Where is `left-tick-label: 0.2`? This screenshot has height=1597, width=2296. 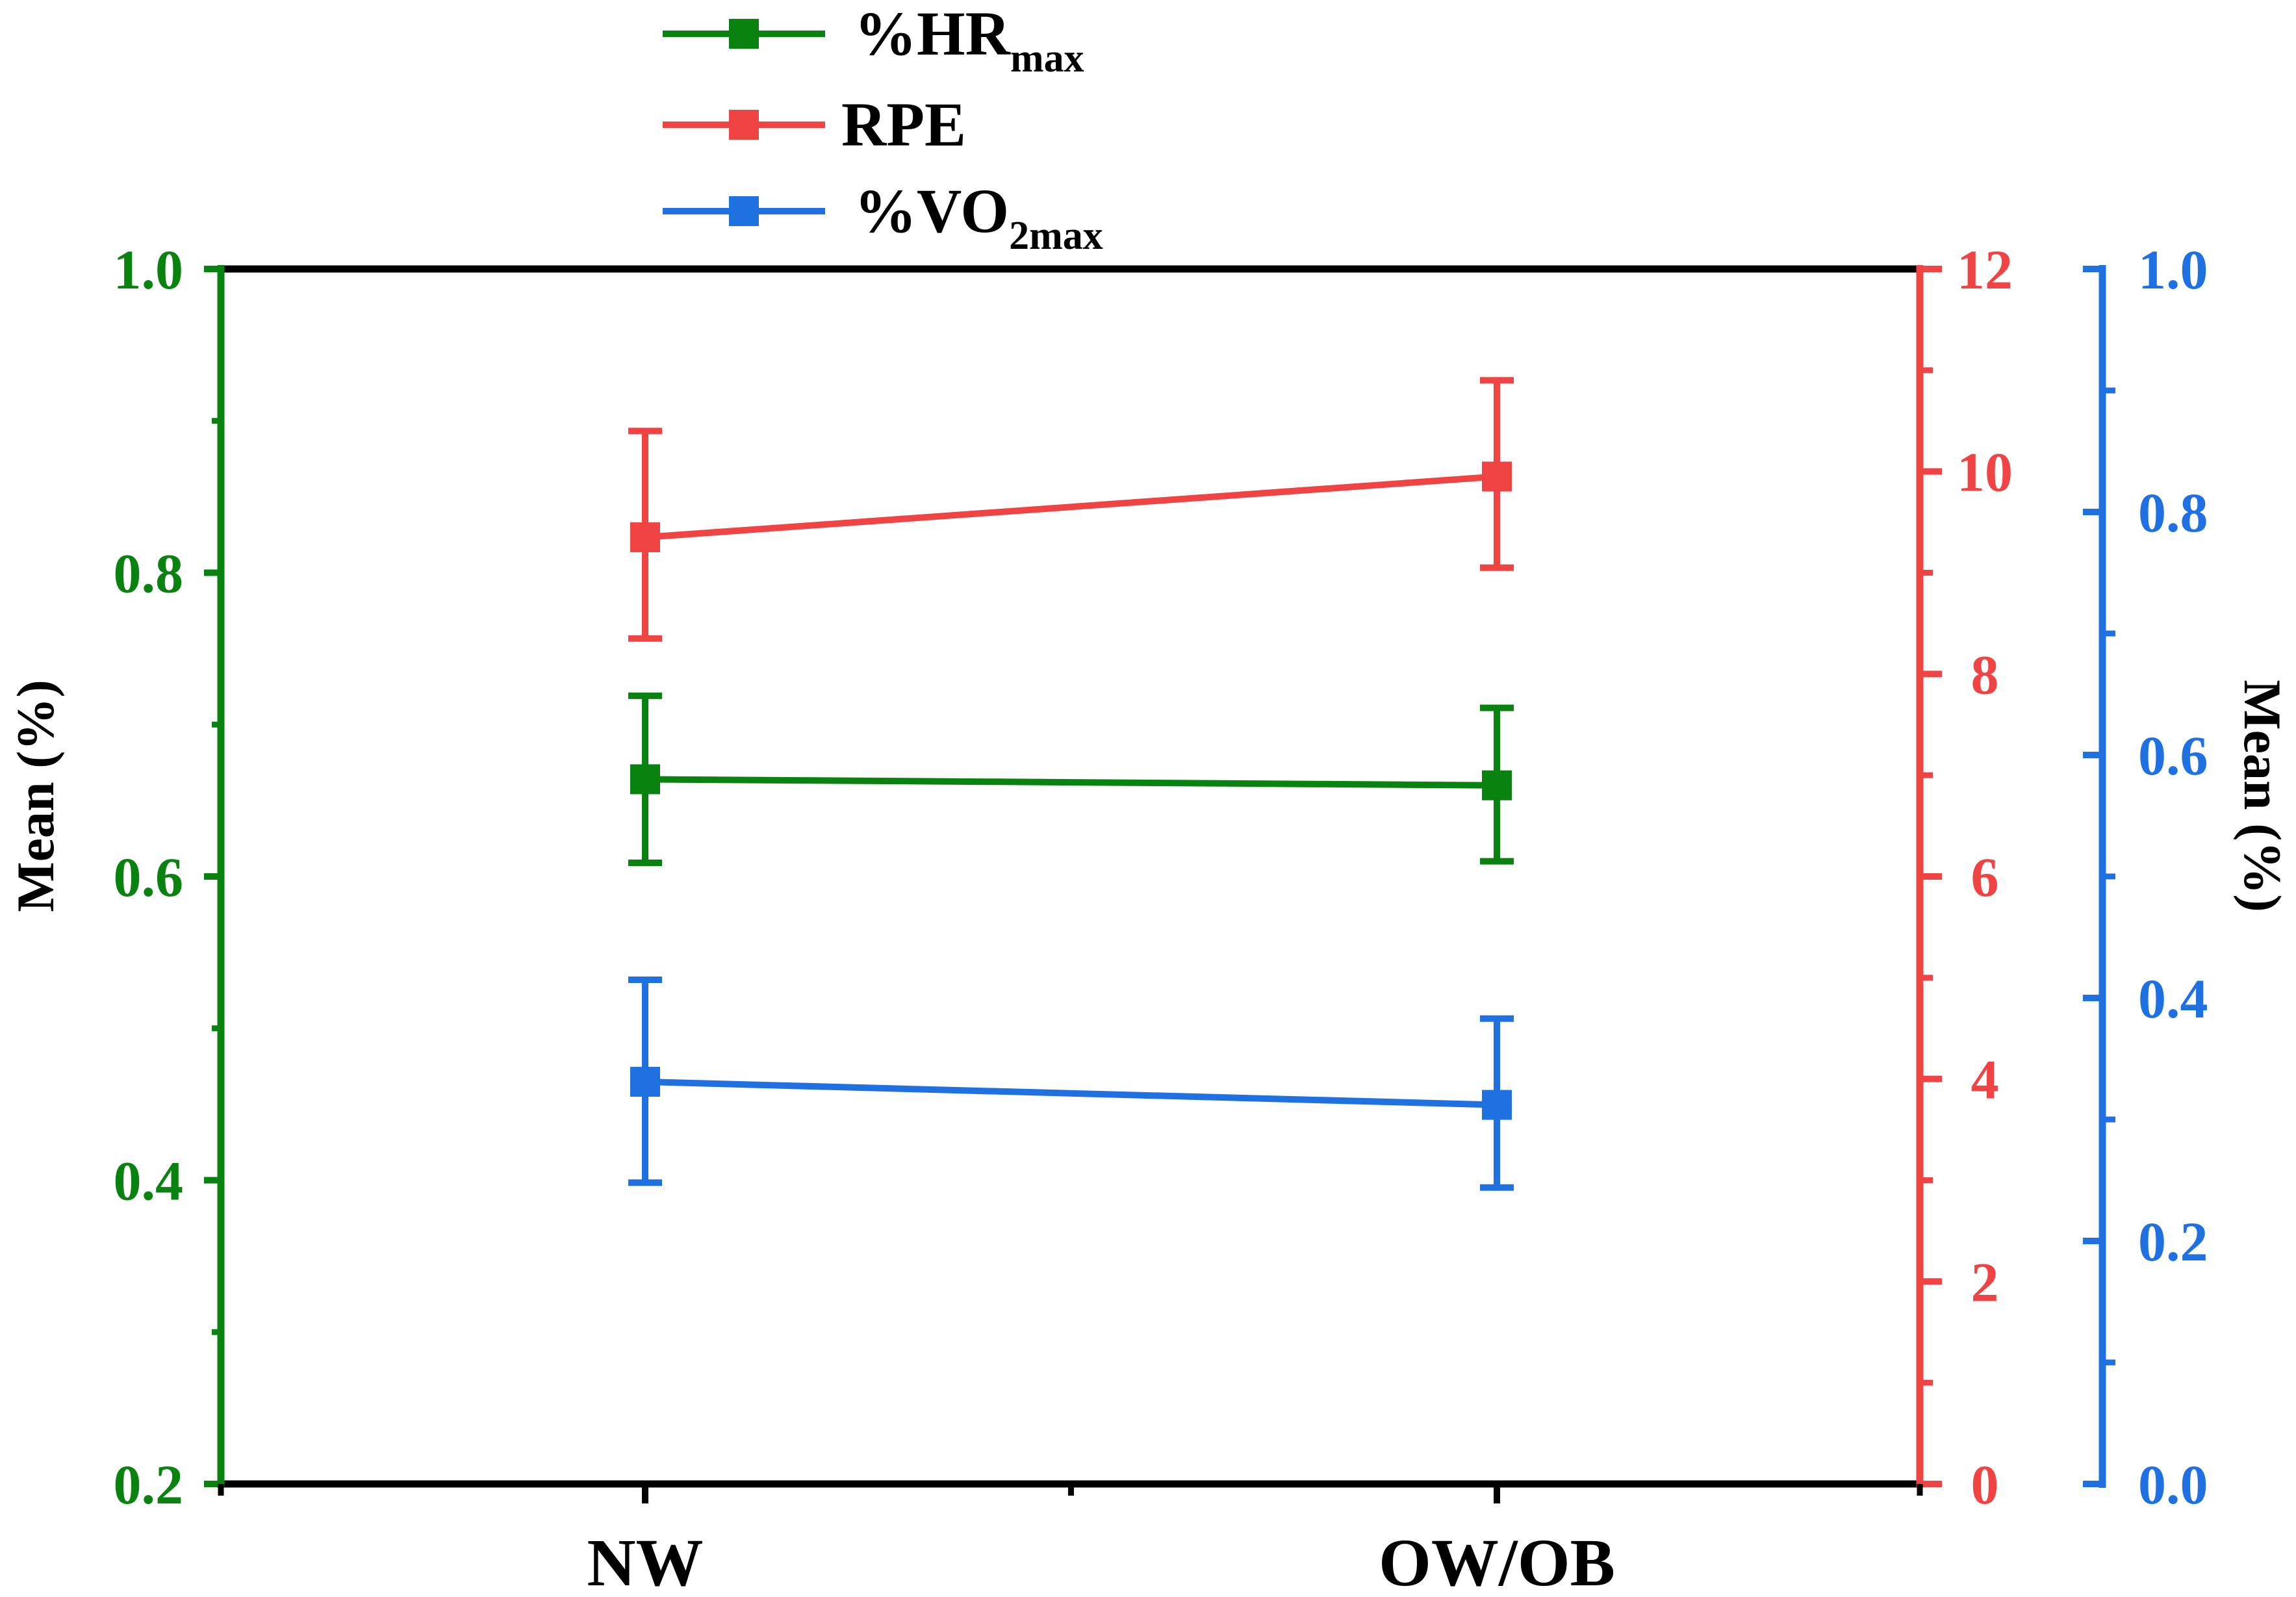 left-tick-label: 0.2 is located at coordinates (149, 1484).